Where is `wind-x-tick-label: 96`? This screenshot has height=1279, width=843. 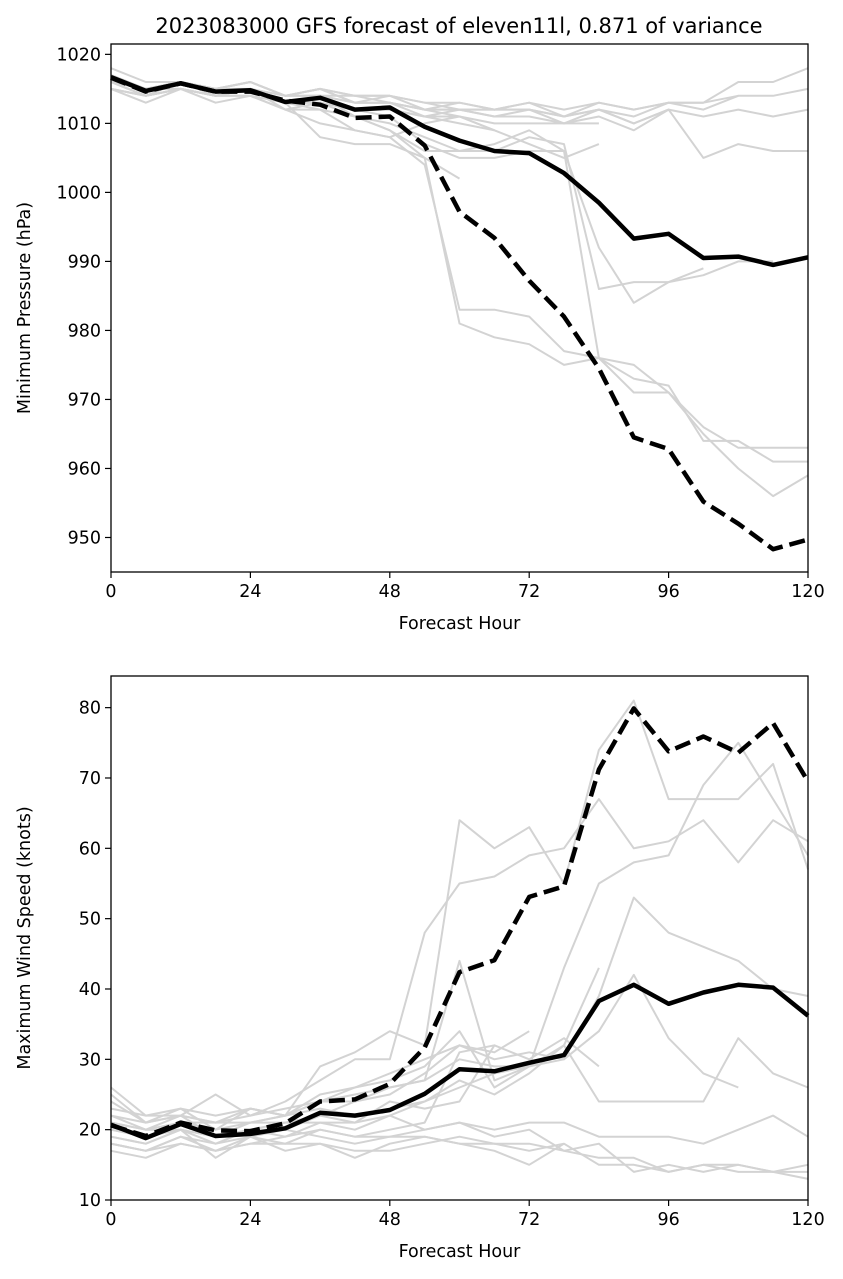 wind-x-tick-label: 96 is located at coordinates (668, 1220).